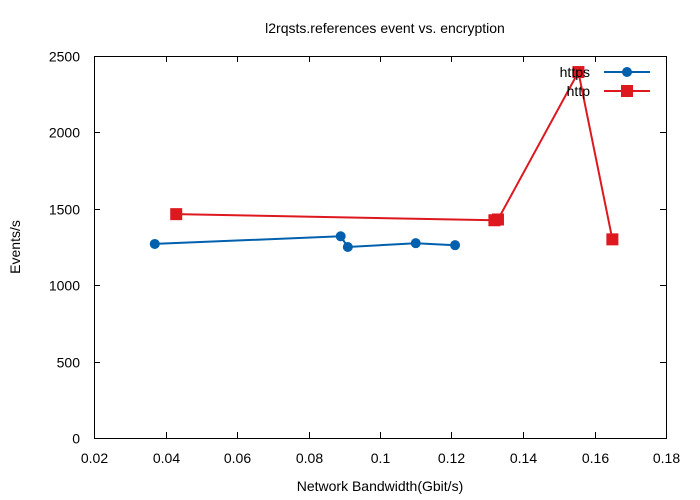 This screenshot has width=700, height=500. Describe the element at coordinates (595, 458) in the screenshot. I see `x-tick-label: 0.16` at that location.